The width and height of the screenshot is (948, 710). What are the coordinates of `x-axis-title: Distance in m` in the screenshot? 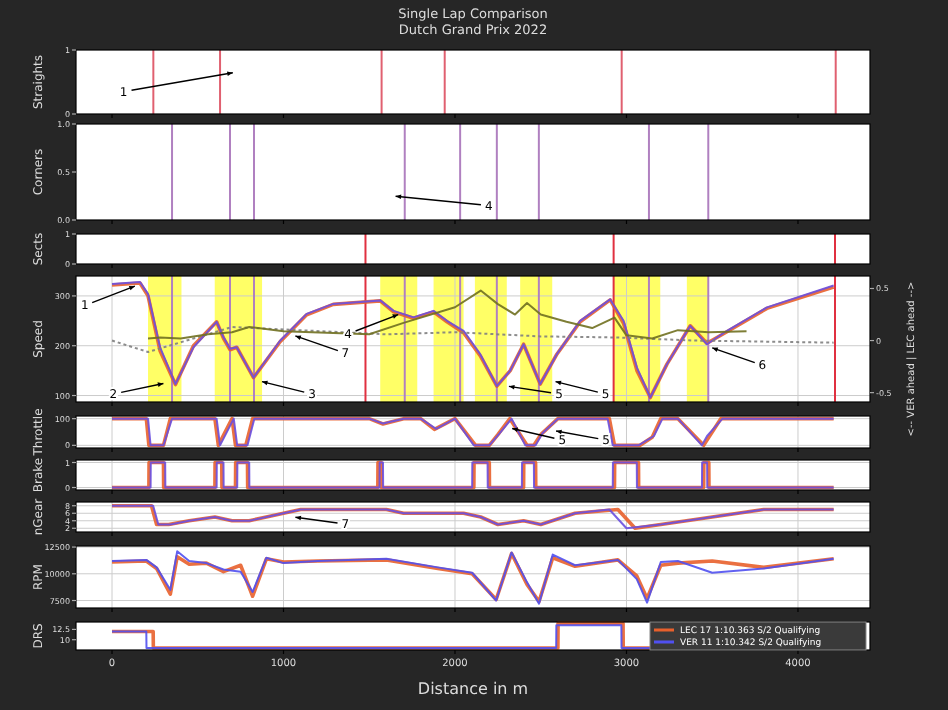 It's located at (473, 689).